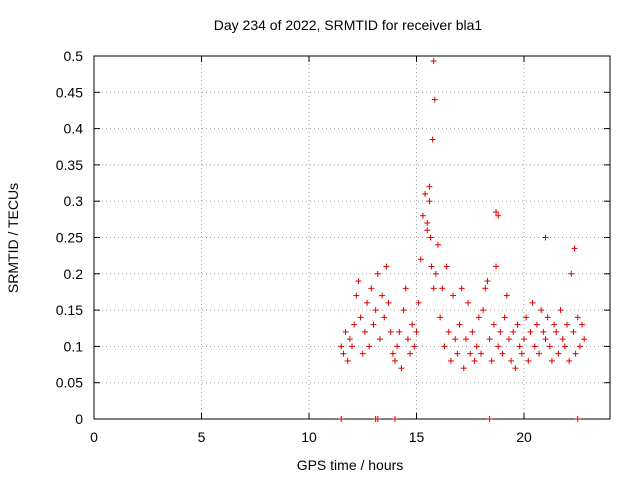 The height and width of the screenshot is (480, 640). Describe the element at coordinates (69, 383) in the screenshot. I see `y-tick-label: 0.05` at that location.